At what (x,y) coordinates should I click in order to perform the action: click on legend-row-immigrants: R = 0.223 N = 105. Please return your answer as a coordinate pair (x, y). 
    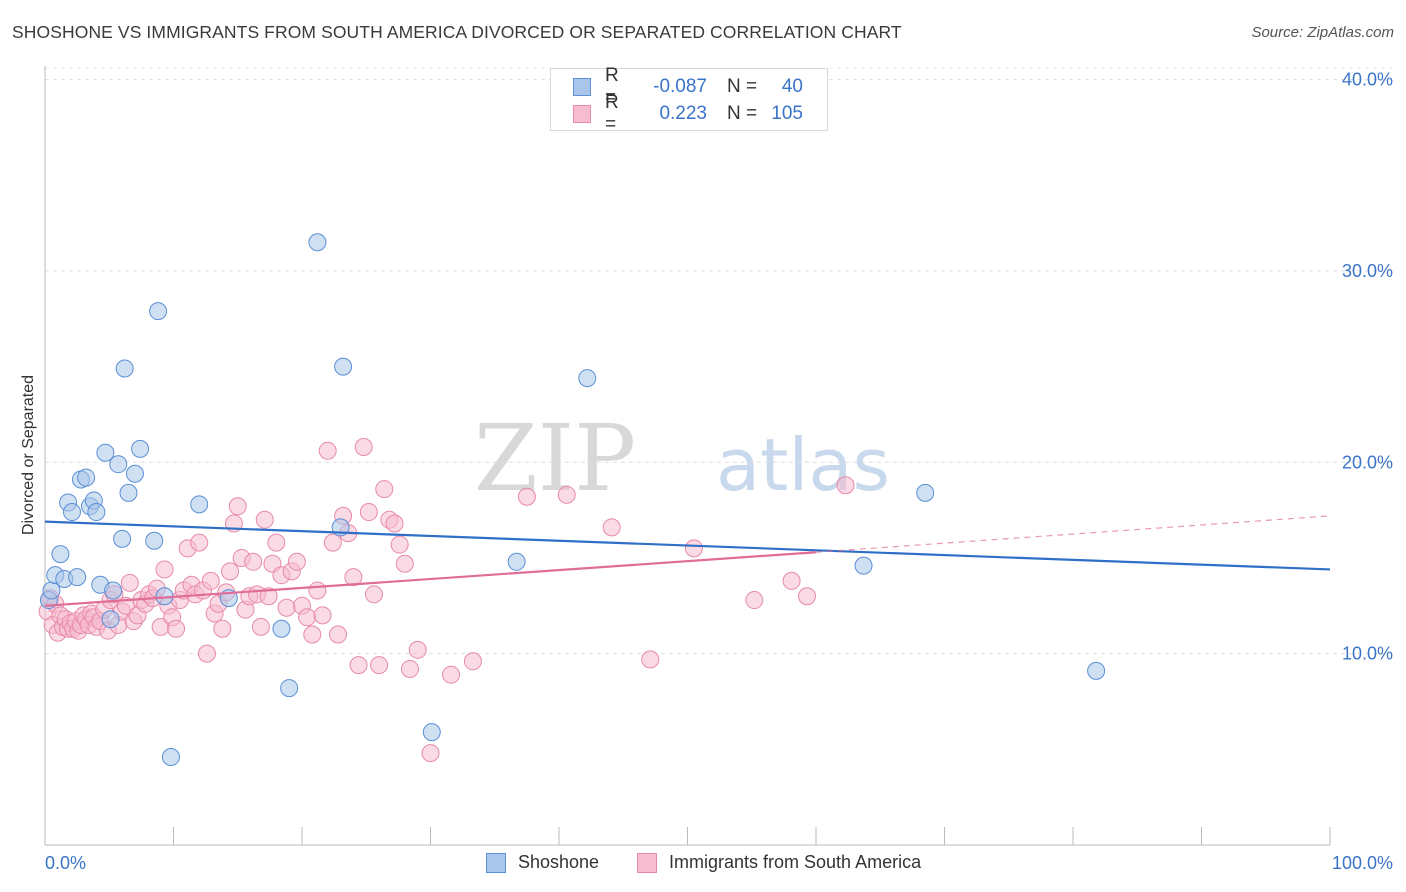
    Looking at the image, I should click on (688, 113).